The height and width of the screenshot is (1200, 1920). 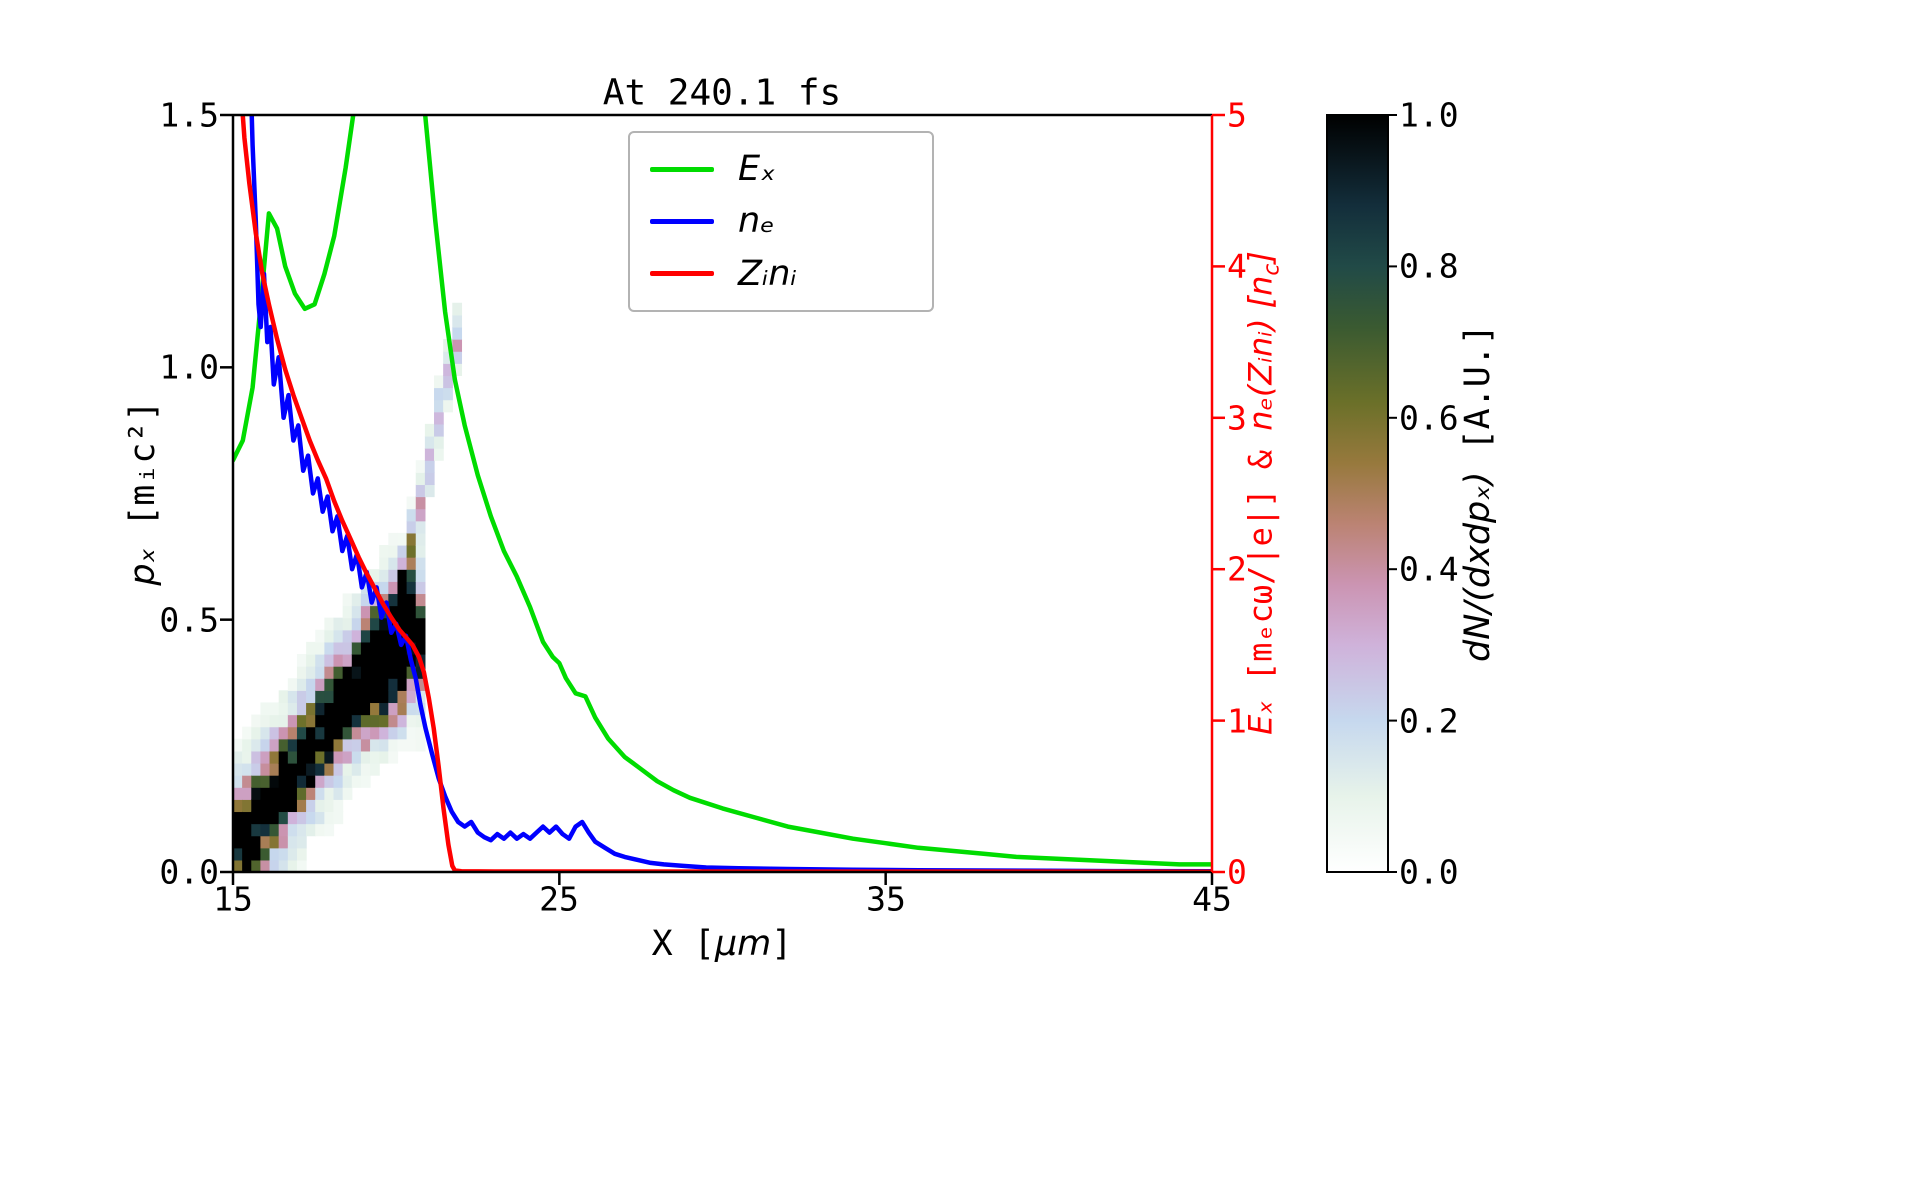 What do you see at coordinates (1237, 266) in the screenshot?
I see `y-right-tick-label: 4` at bounding box center [1237, 266].